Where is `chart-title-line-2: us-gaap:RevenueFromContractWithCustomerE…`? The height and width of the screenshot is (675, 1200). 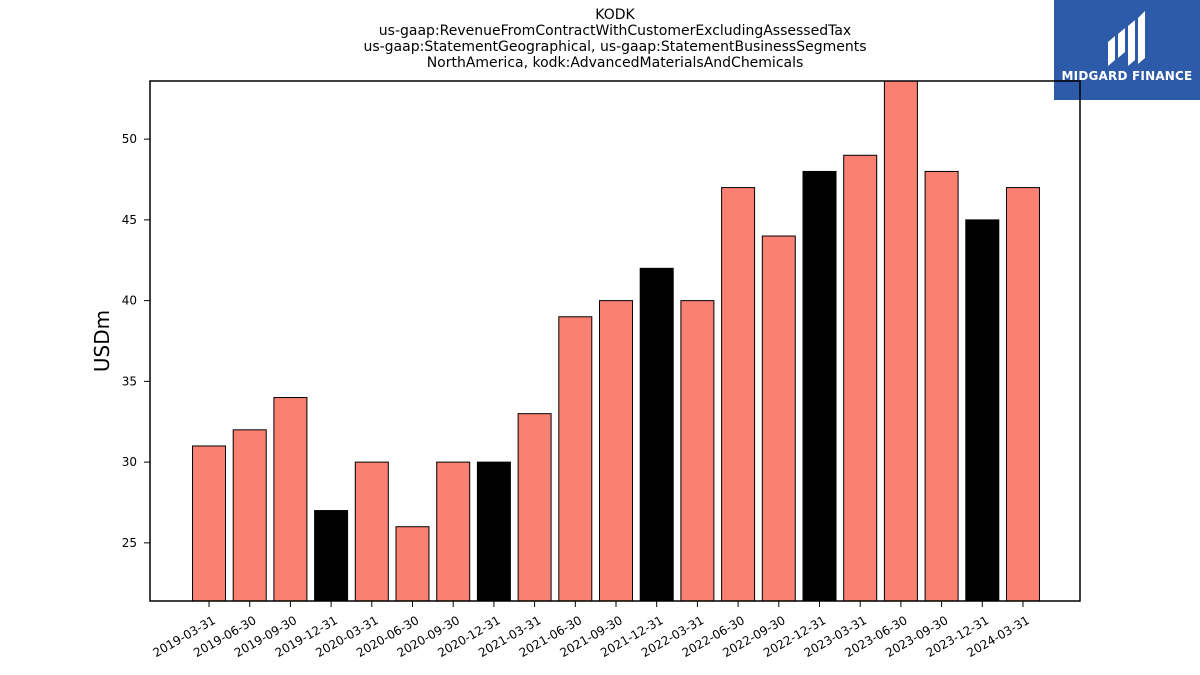
chart-title-line-2: us-gaap:RevenueFromContractWithCustomerE… is located at coordinates (615, 31).